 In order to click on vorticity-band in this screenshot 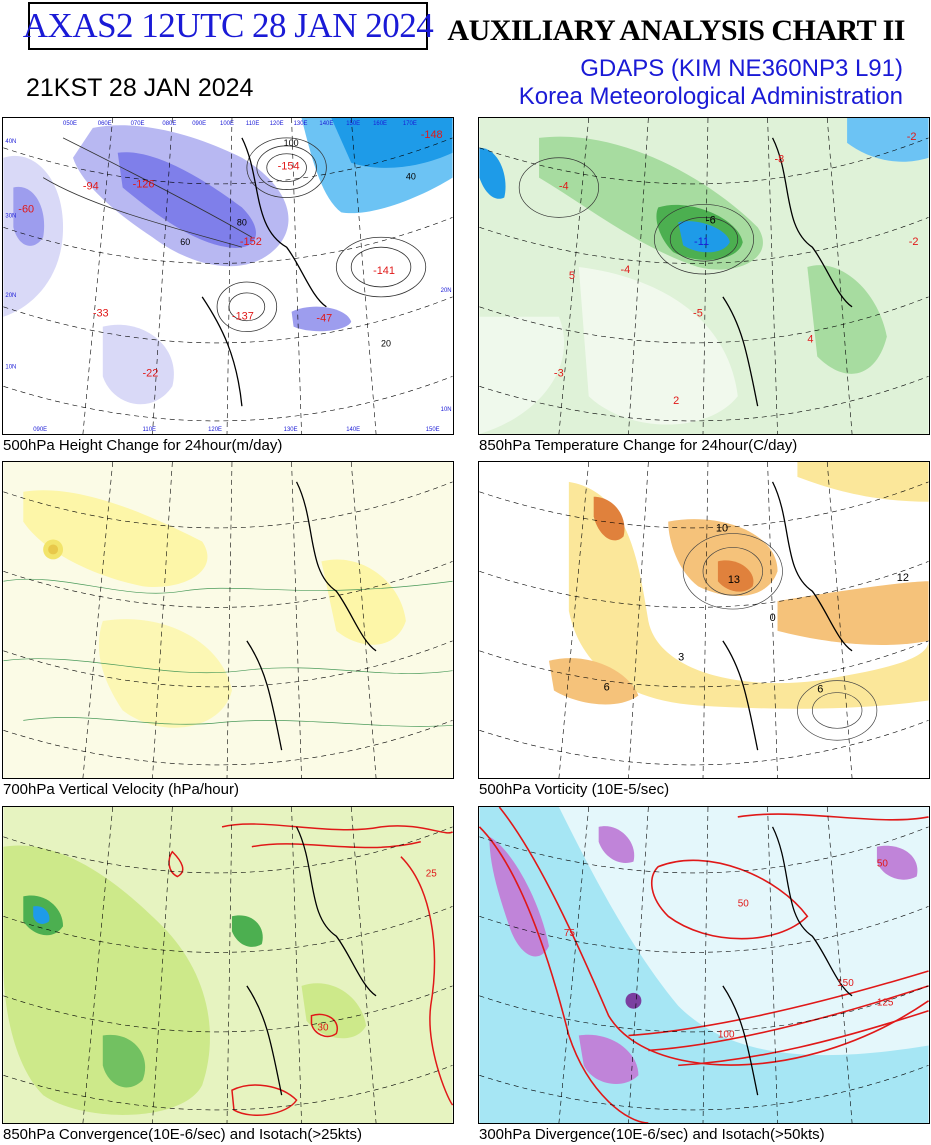, I will do `click(748, 595)`.